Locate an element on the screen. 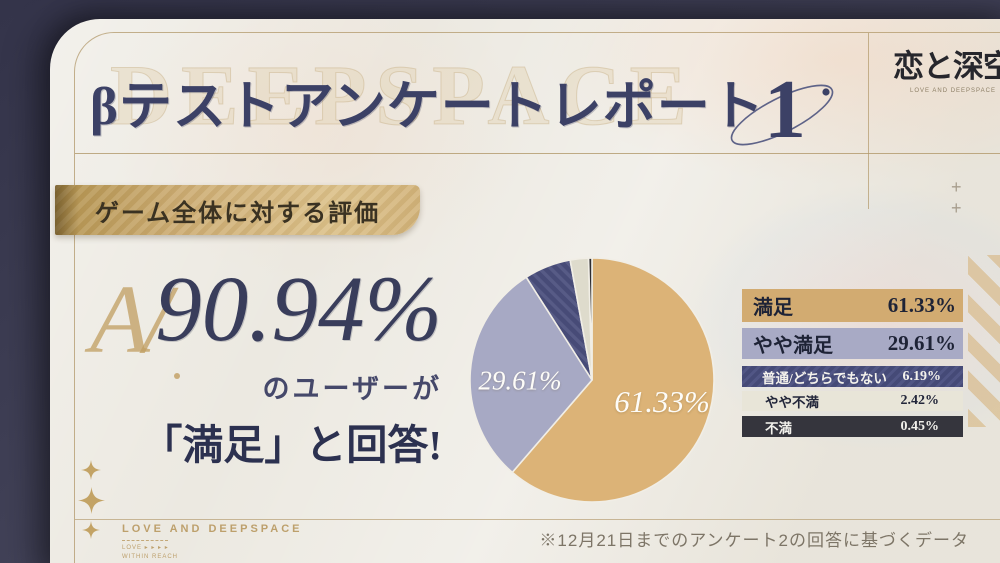  footer-note: ※12月21日までのアンケート2の回答に基づくデータ is located at coordinates (754, 540).